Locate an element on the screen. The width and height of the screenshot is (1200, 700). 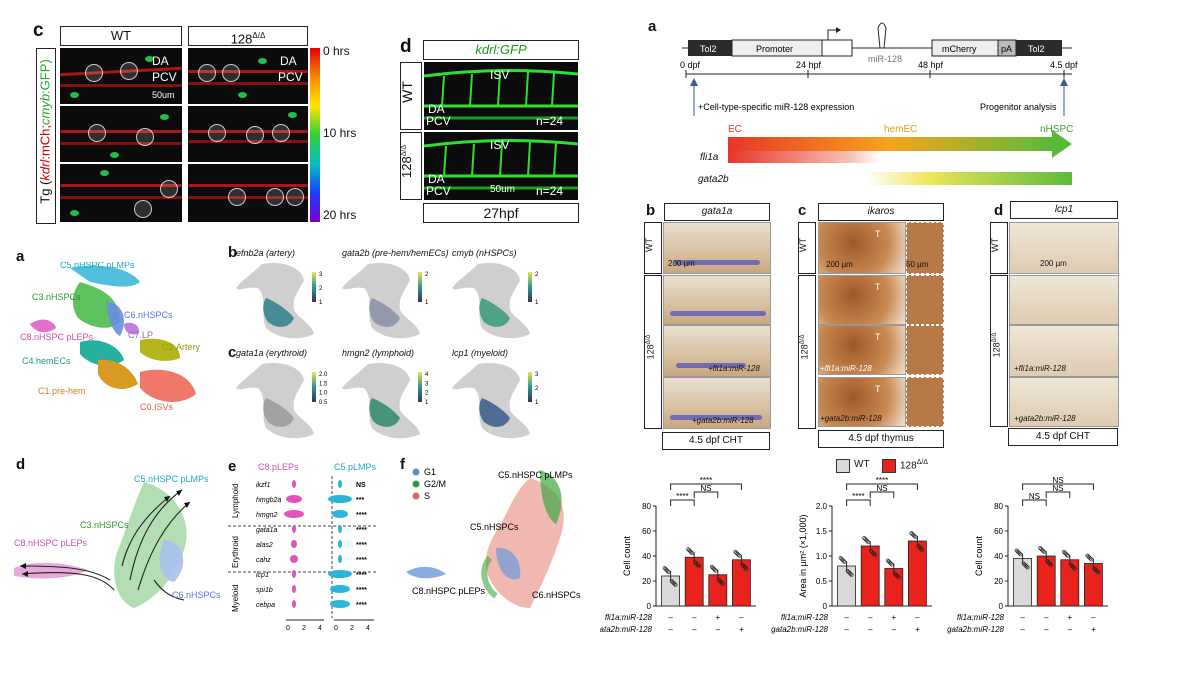
cbar-tick-b-1-1: 1 is located at coordinates (427, 303).